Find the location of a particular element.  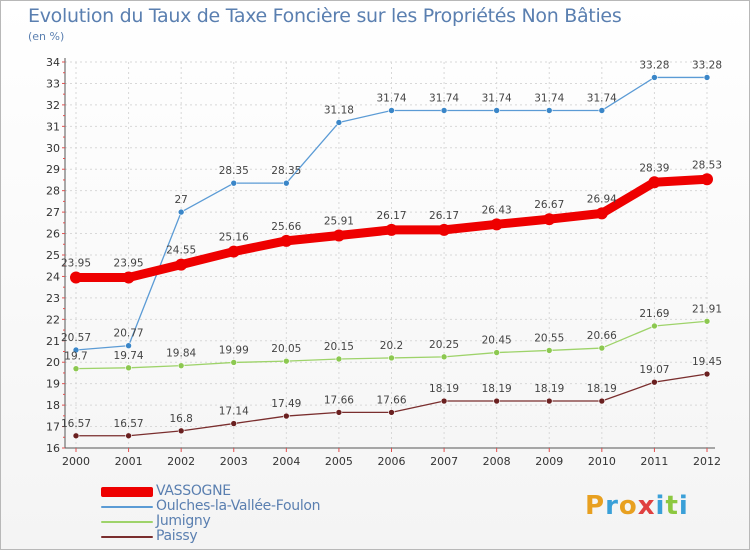

data-label: 19.45 is located at coordinates (707, 362).